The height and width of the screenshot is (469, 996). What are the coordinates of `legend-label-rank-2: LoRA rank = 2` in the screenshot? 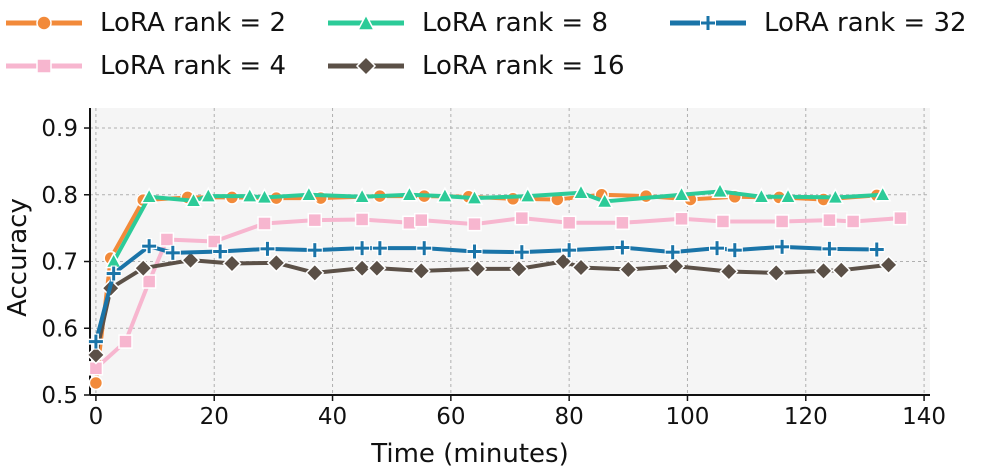 It's located at (193, 23).